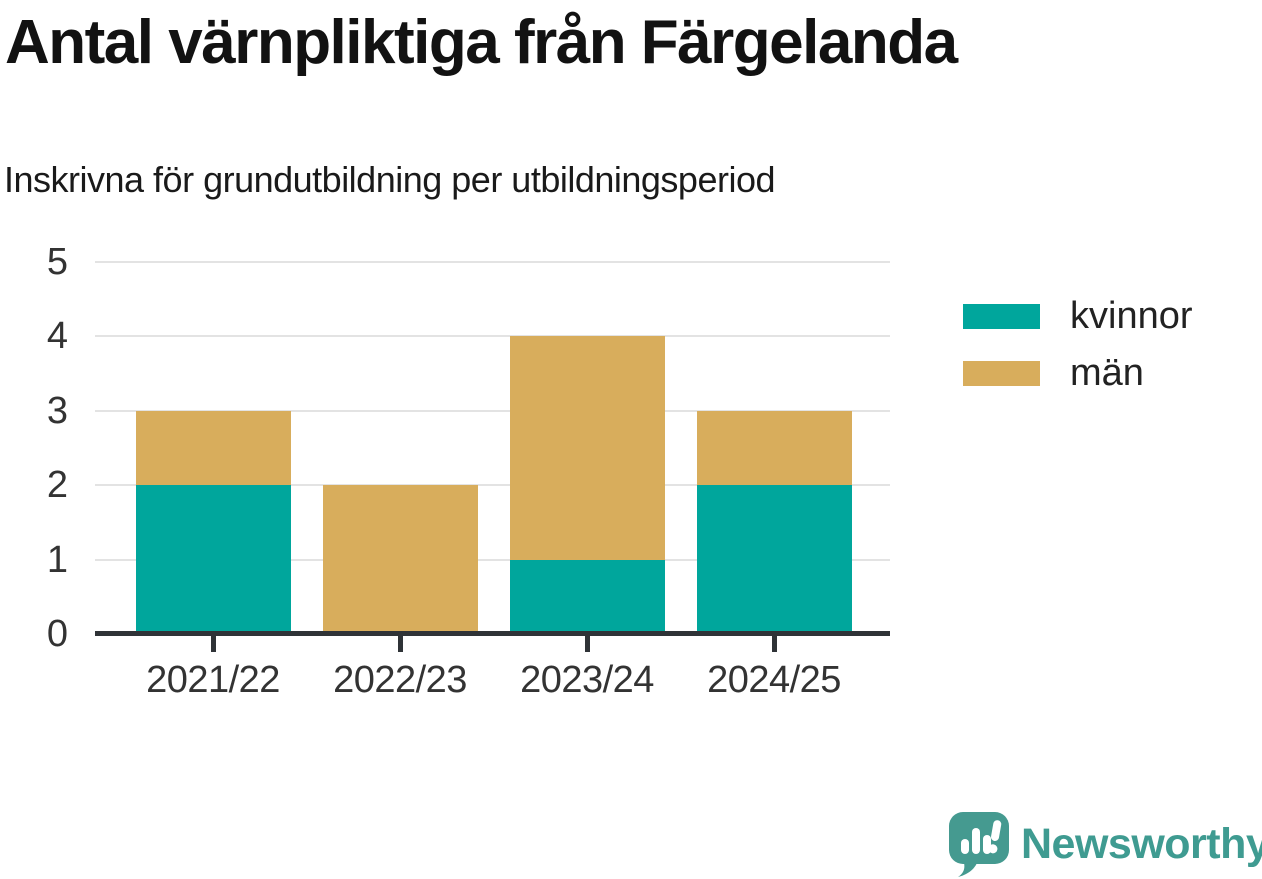  I want to click on chart-legend: kvinnor män, so click(1078, 344).